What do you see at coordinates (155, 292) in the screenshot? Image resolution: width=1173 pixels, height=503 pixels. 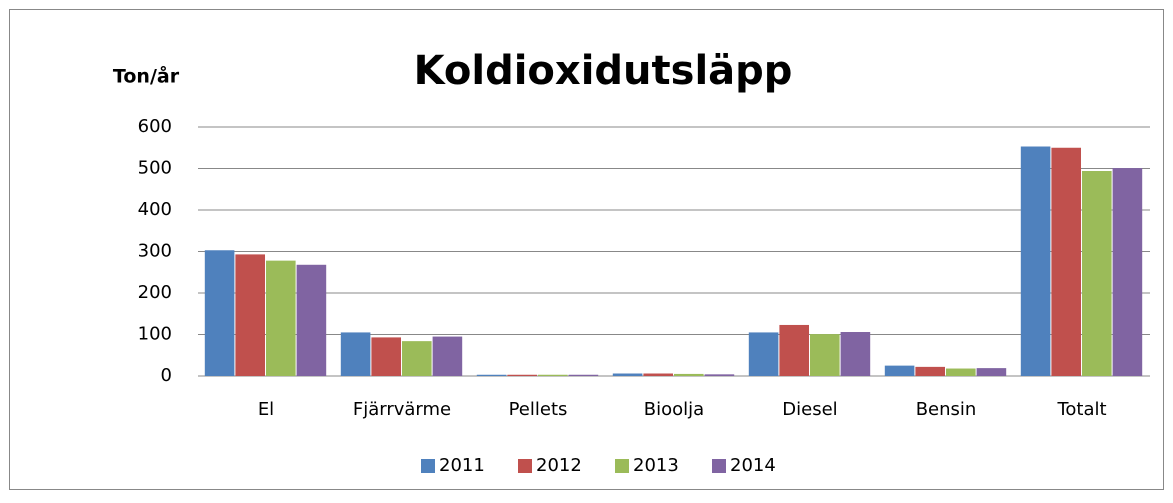 I see `y-tick-label: 200` at bounding box center [155, 292].